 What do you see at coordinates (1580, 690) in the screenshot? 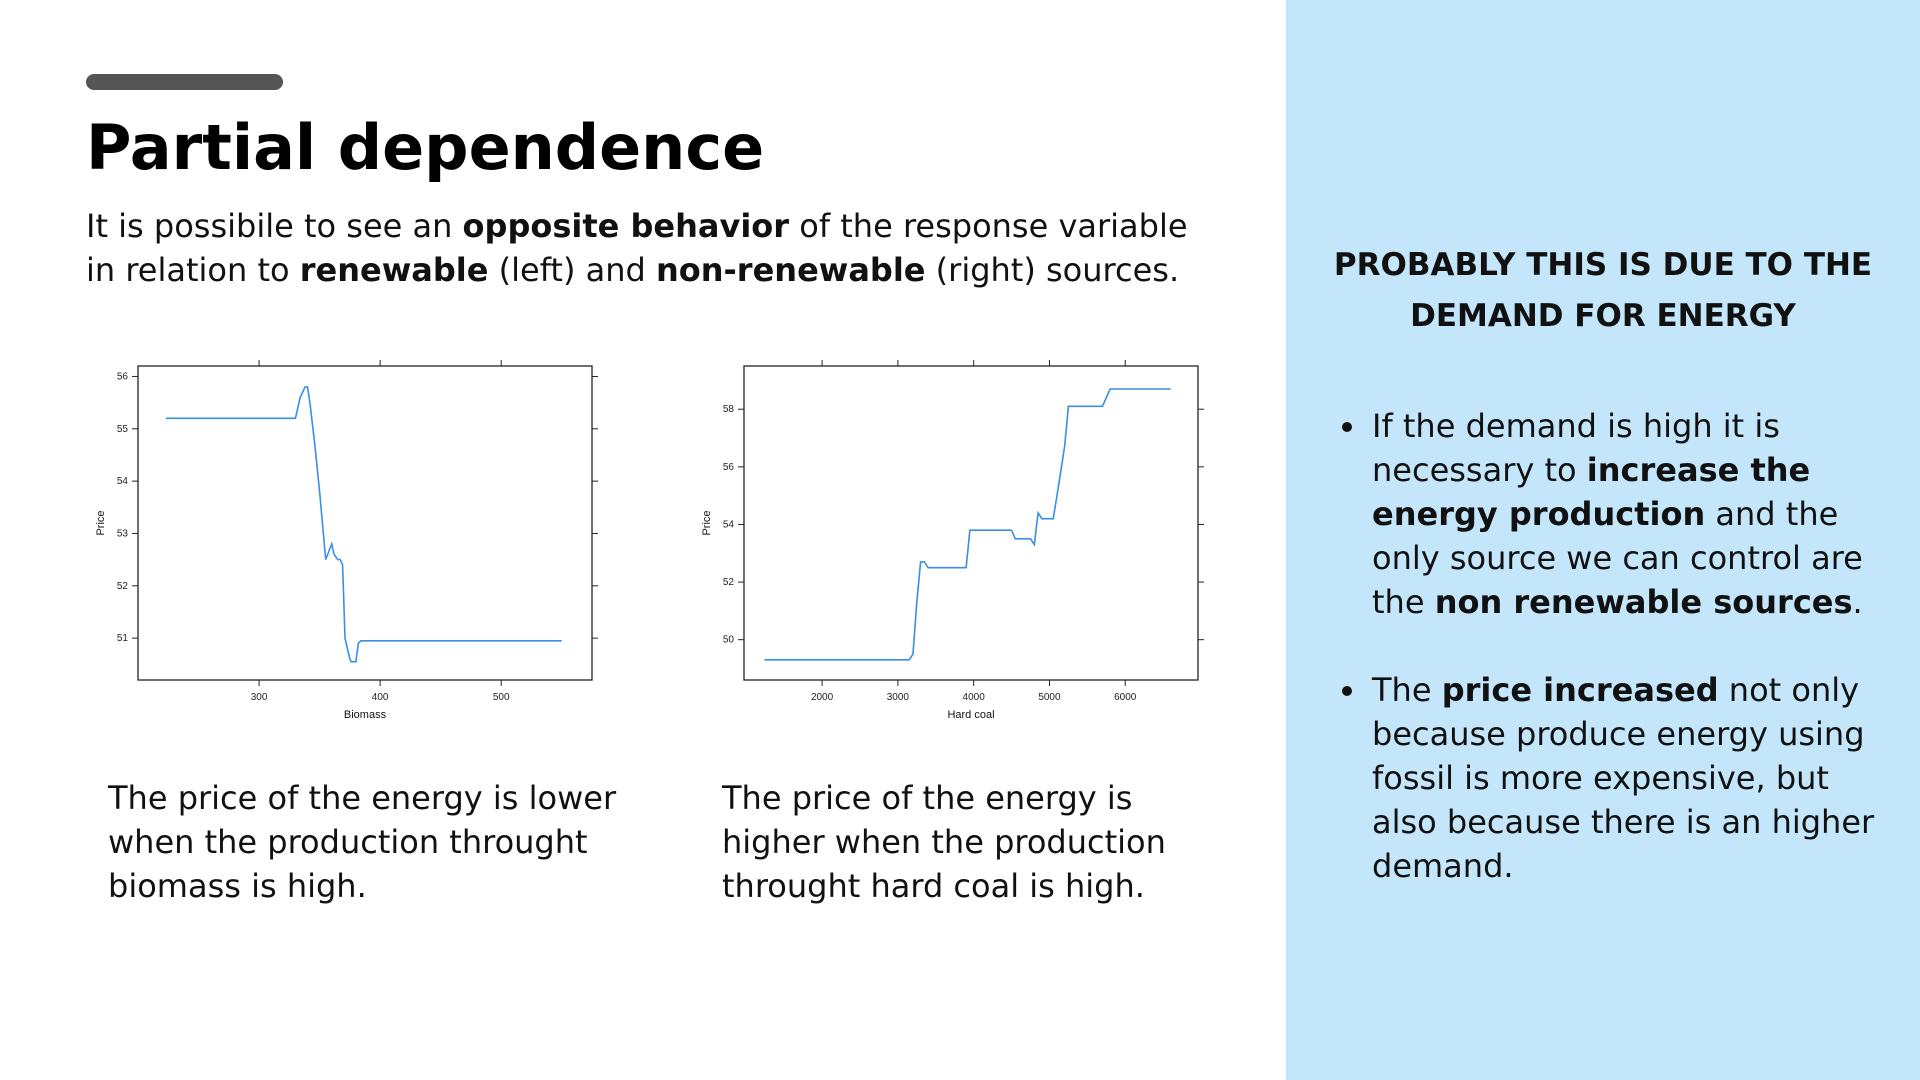
I see `emphasis-text: price increased` at bounding box center [1580, 690].